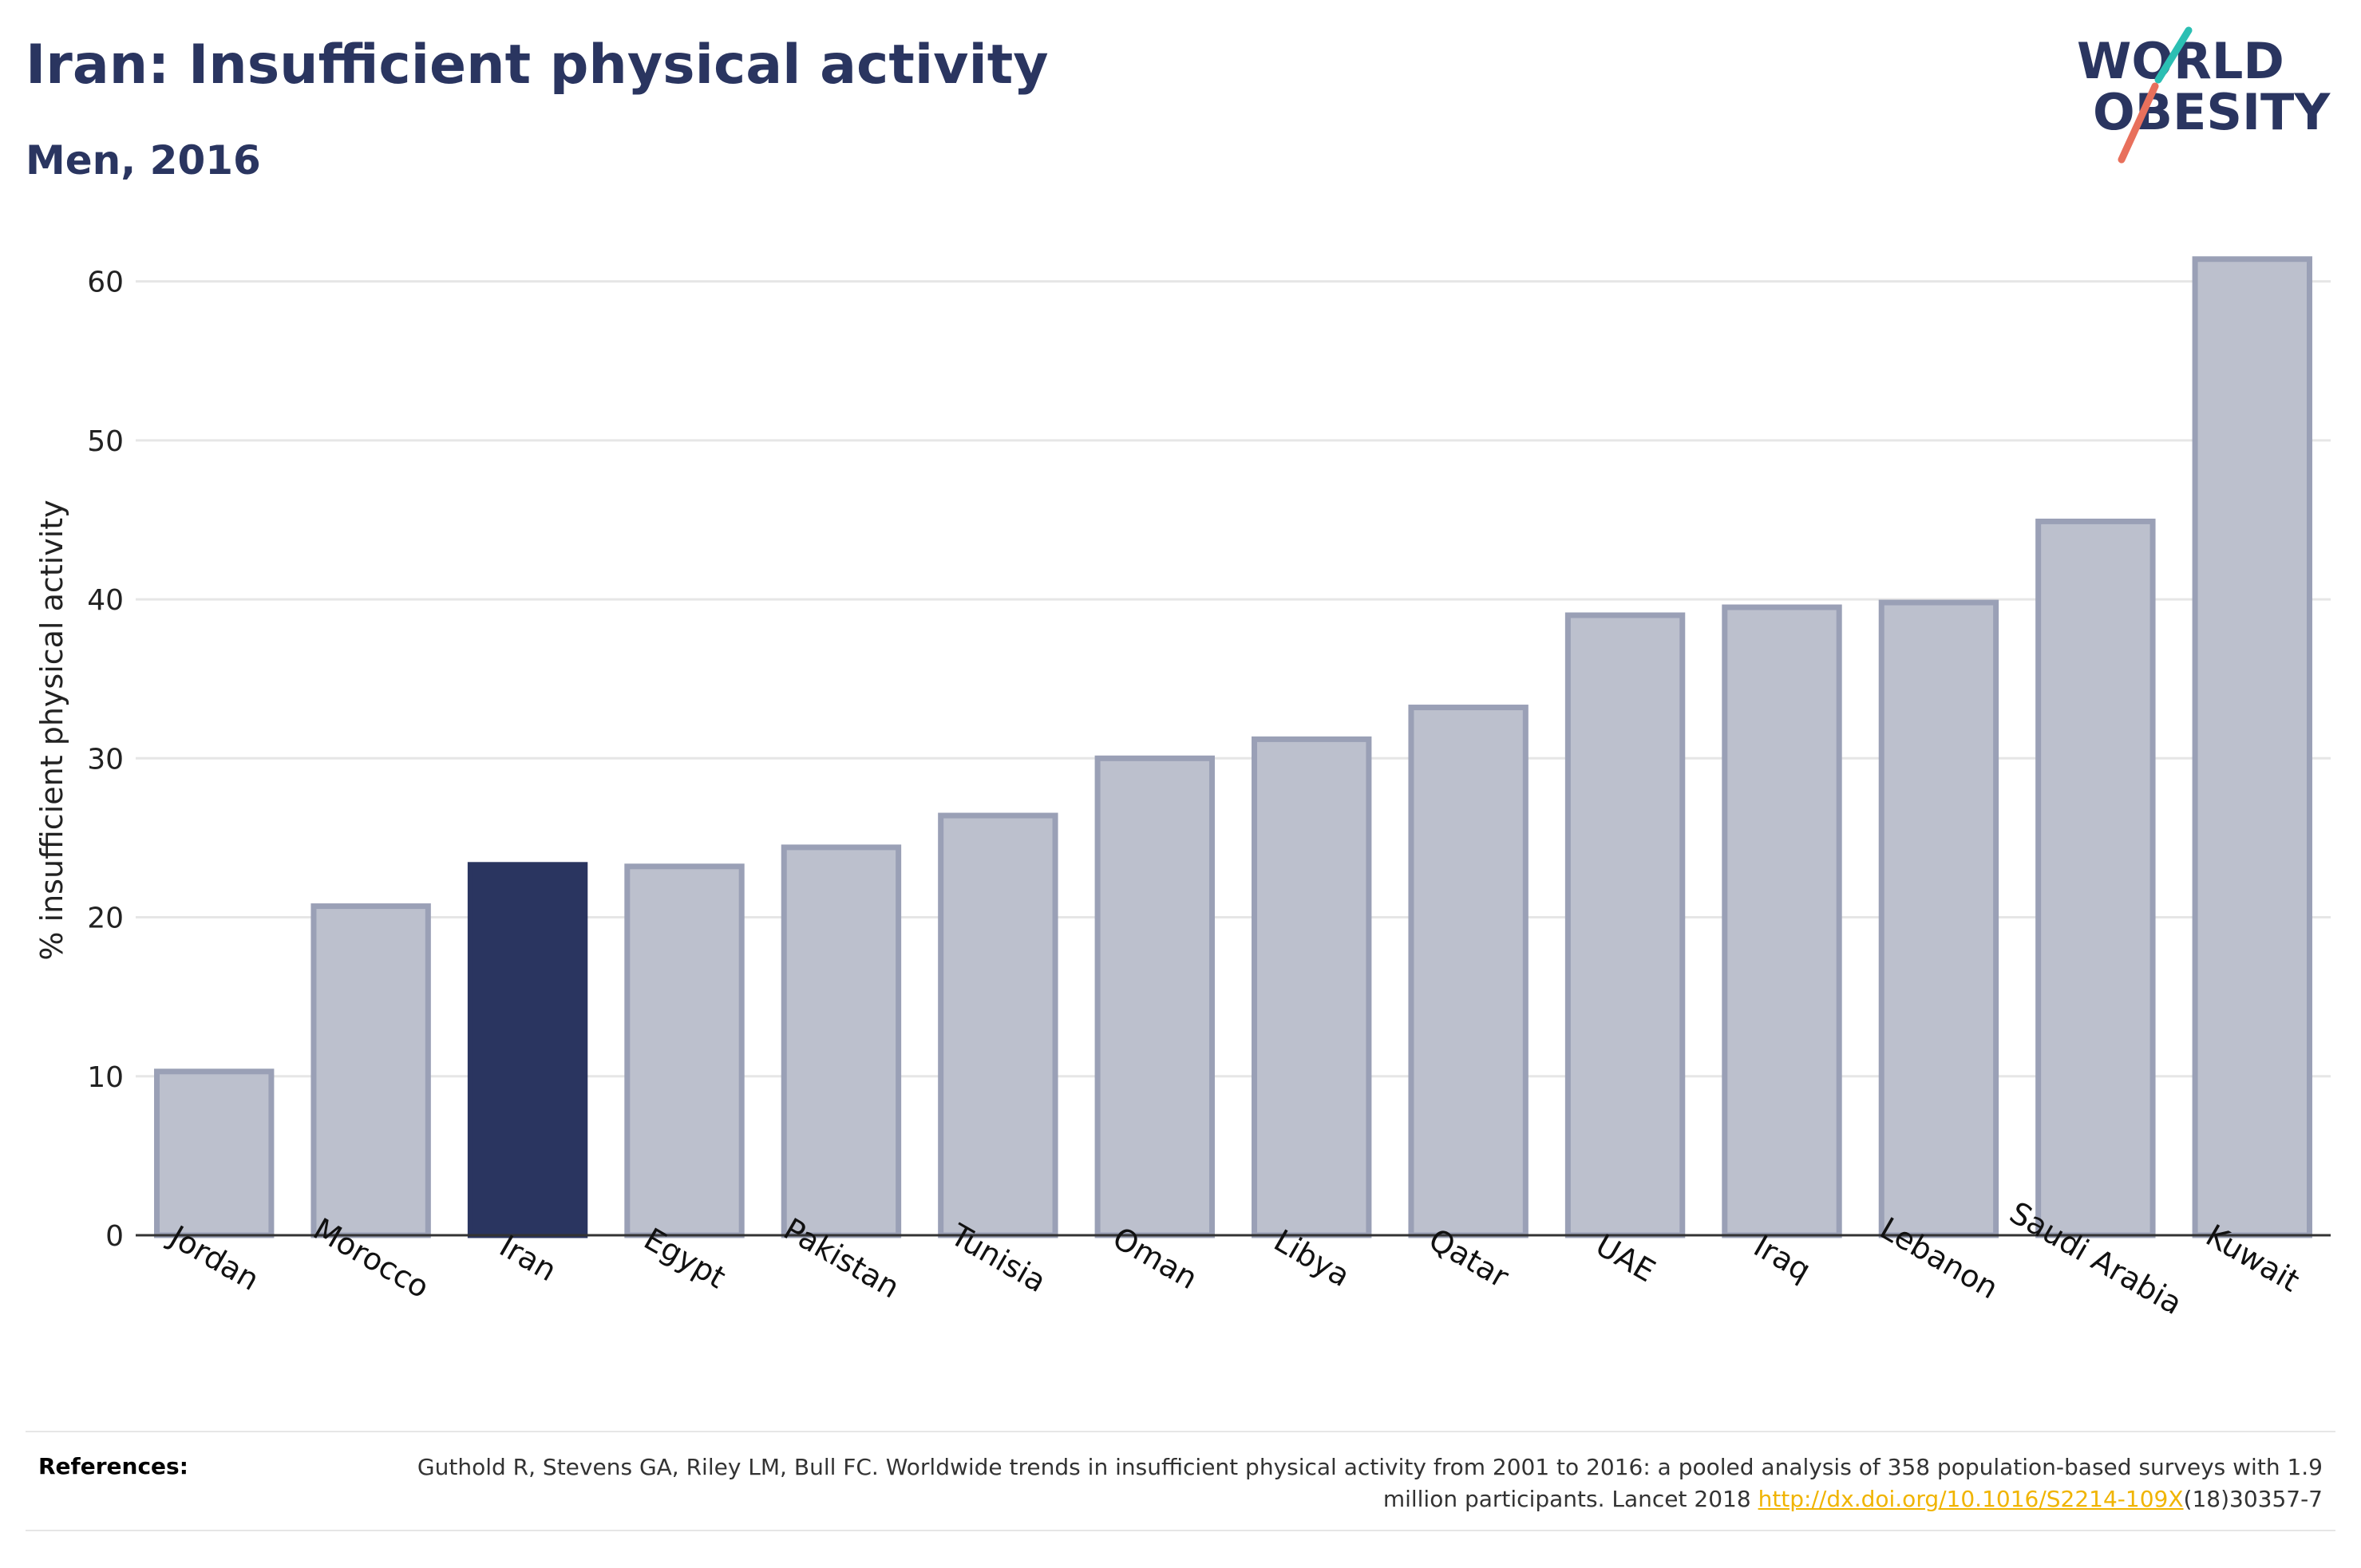 Image resolution: width=2361 pixels, height=1568 pixels. I want to click on bar-lebanon, so click(1938, 918).